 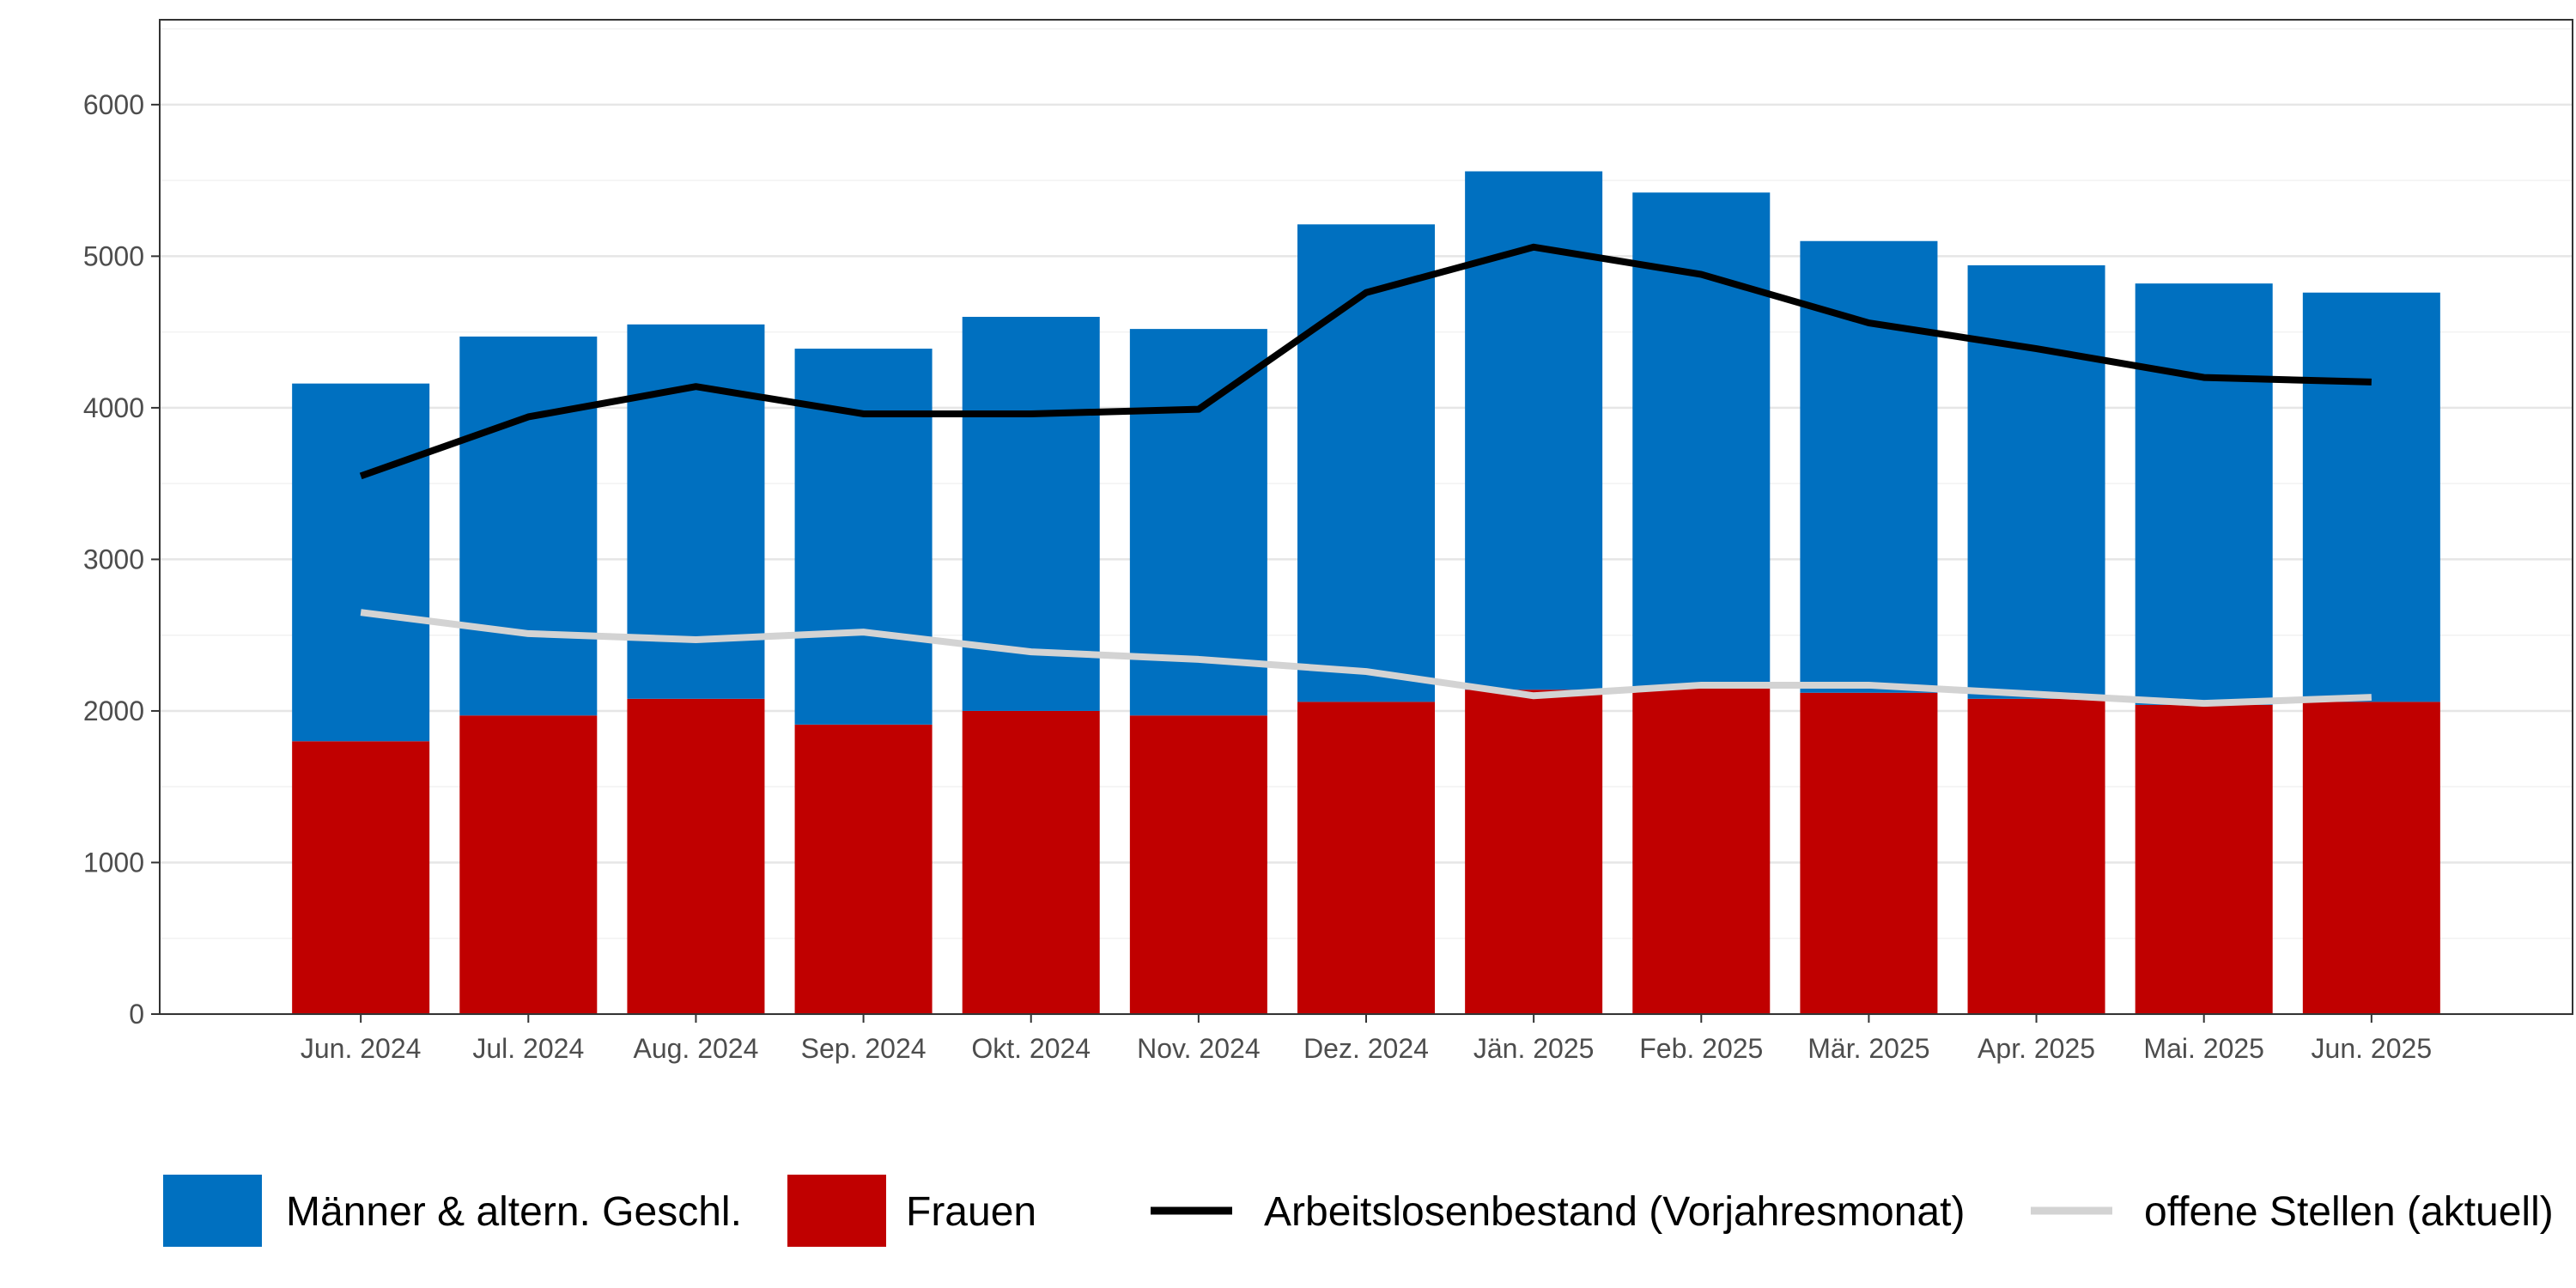 I want to click on legend-key-frauen, so click(x=836, y=1211).